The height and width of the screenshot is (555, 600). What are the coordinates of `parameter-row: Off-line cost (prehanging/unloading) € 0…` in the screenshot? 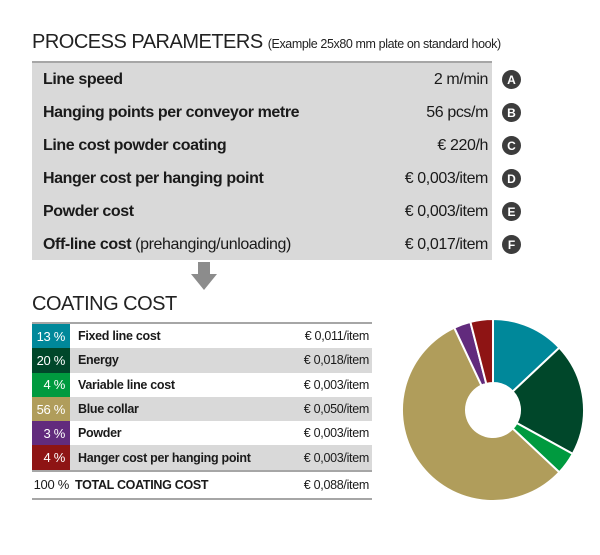 It's located at (276, 244).